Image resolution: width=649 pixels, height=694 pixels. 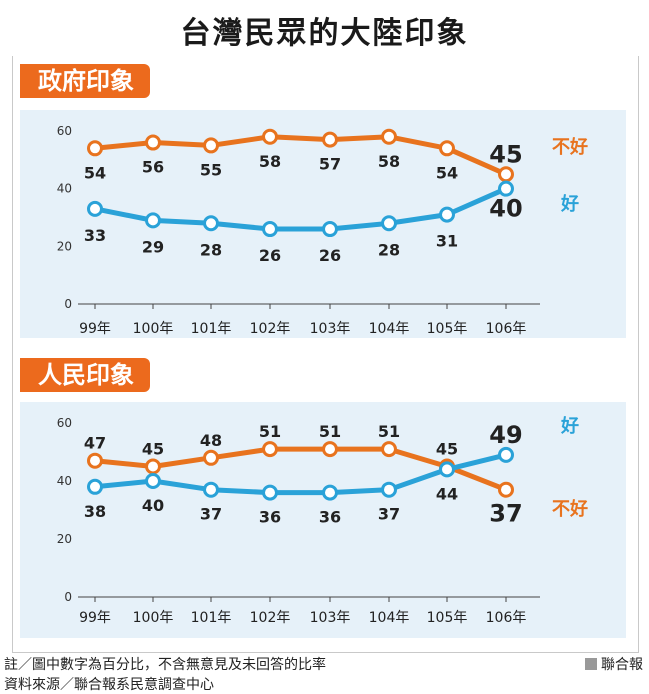 I want to click on good-value-label: 29, so click(x=153, y=246).